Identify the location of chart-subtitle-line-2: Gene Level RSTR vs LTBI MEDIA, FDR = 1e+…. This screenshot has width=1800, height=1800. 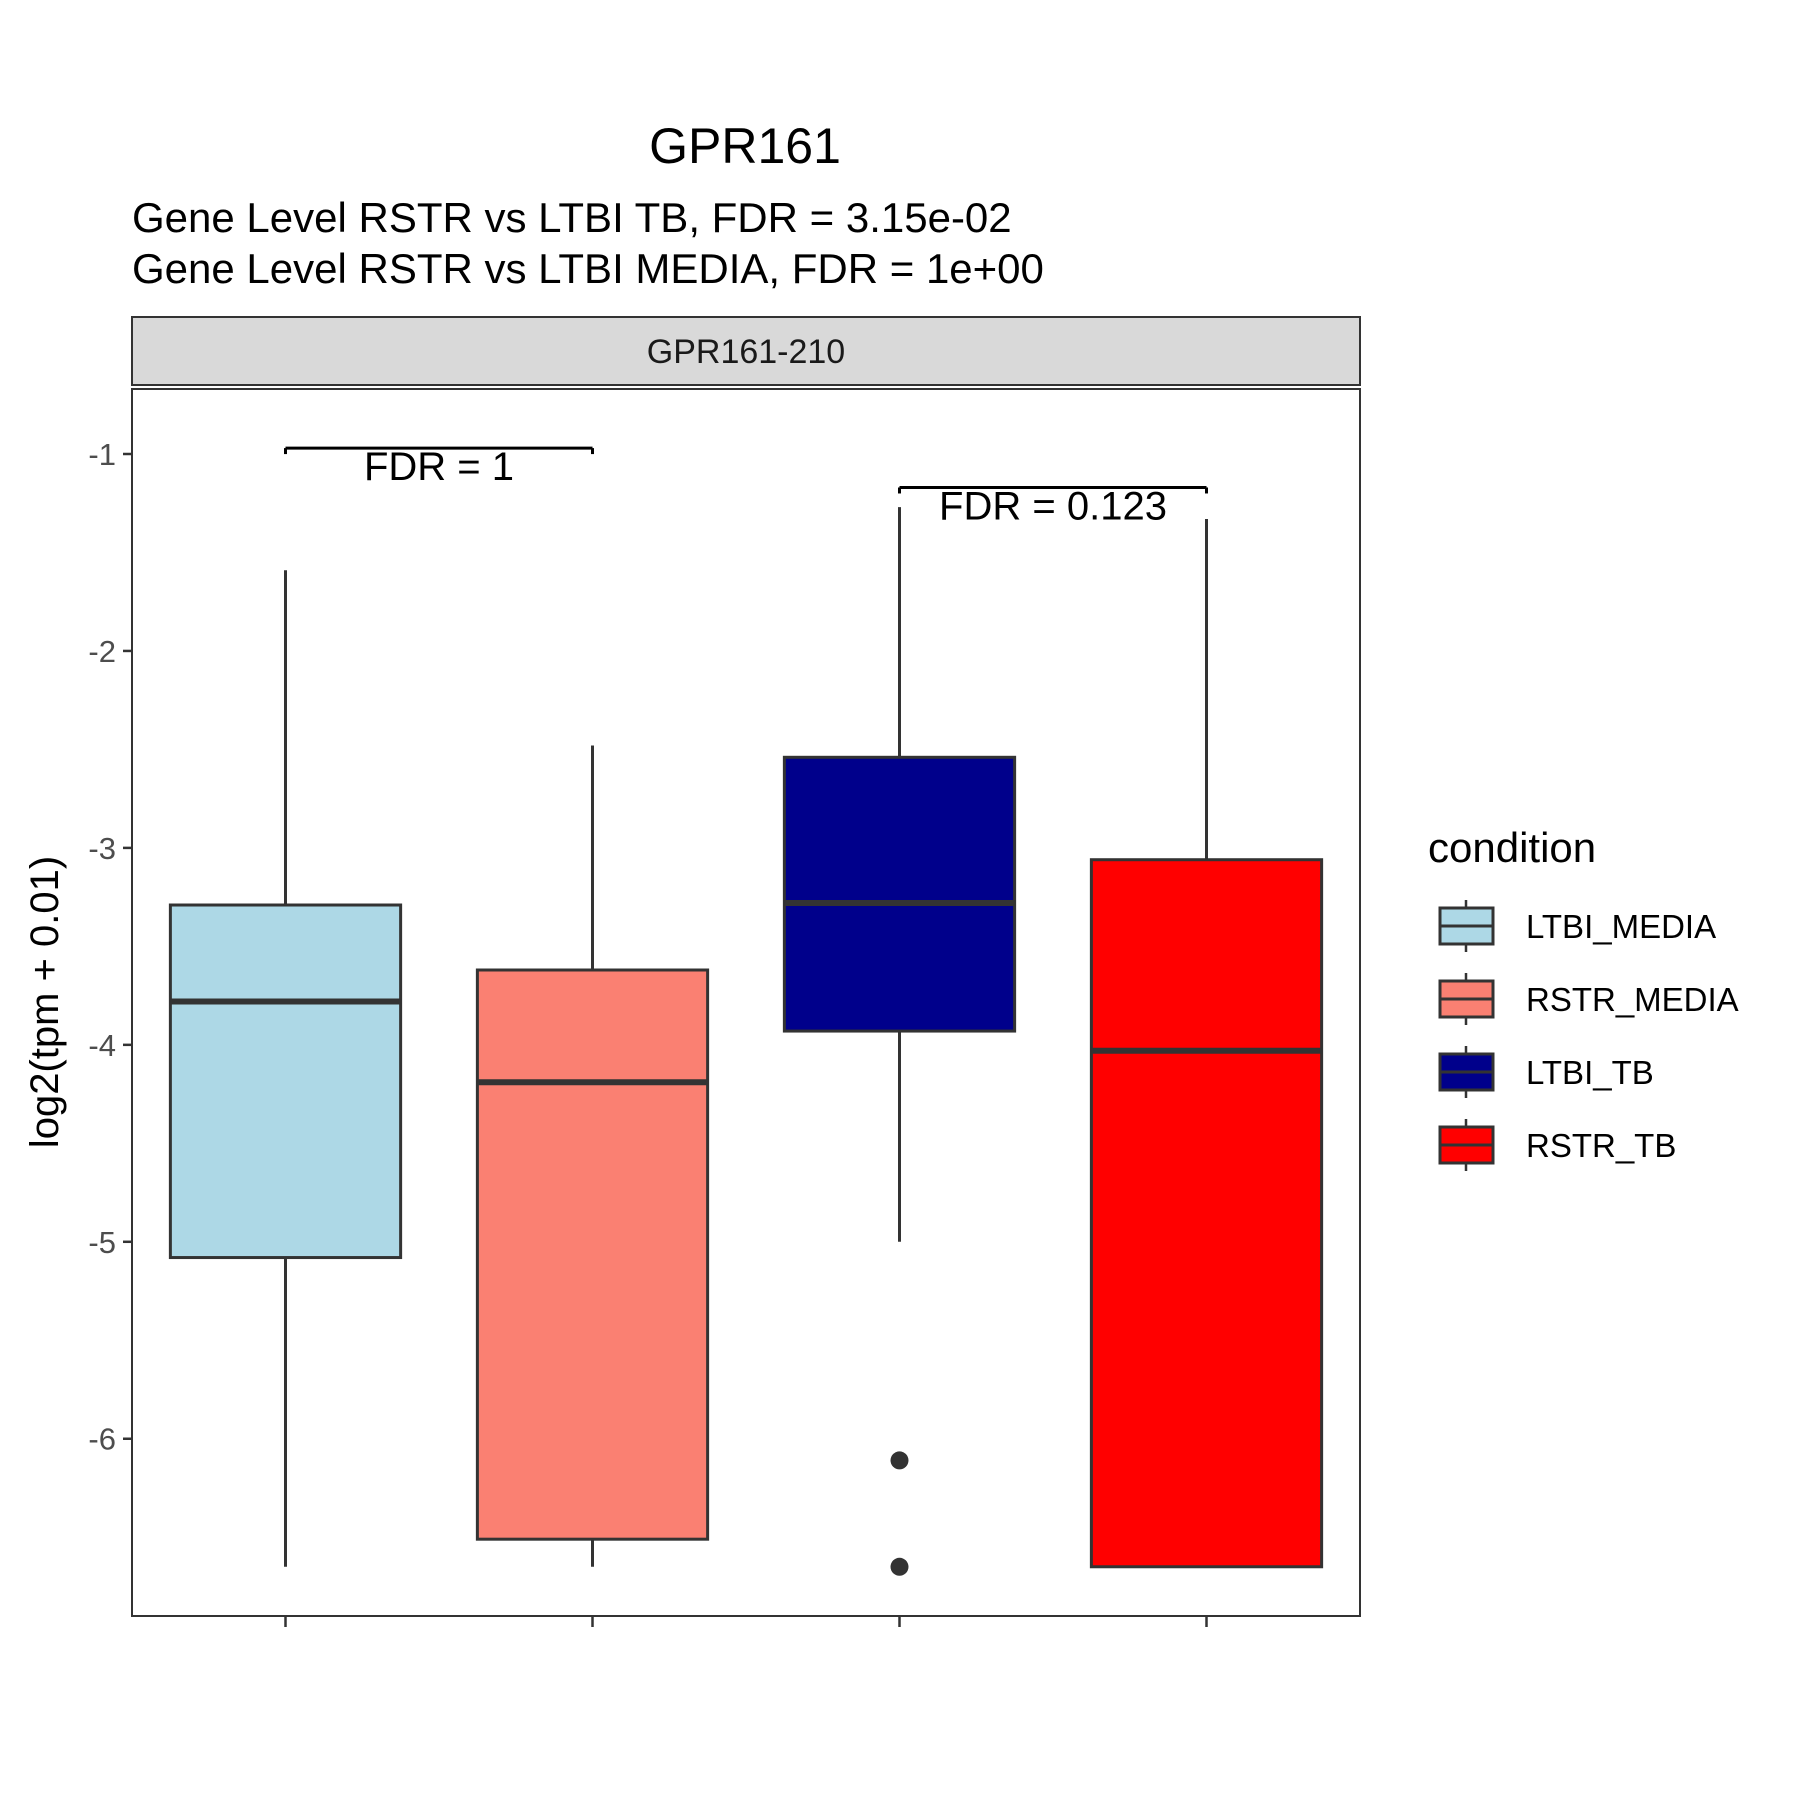
(588, 268).